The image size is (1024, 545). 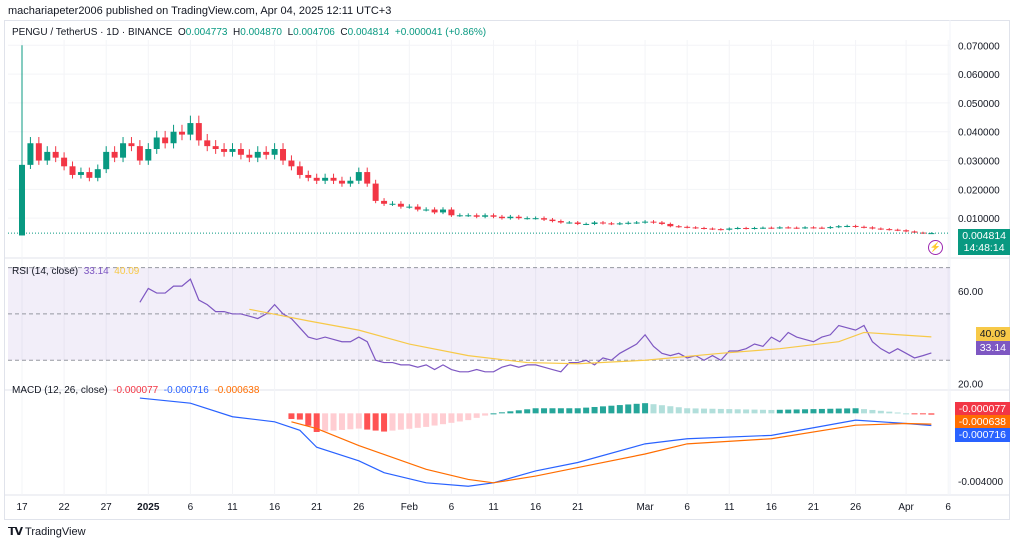 I want to click on rsi-ma-line, so click(x=590, y=336).